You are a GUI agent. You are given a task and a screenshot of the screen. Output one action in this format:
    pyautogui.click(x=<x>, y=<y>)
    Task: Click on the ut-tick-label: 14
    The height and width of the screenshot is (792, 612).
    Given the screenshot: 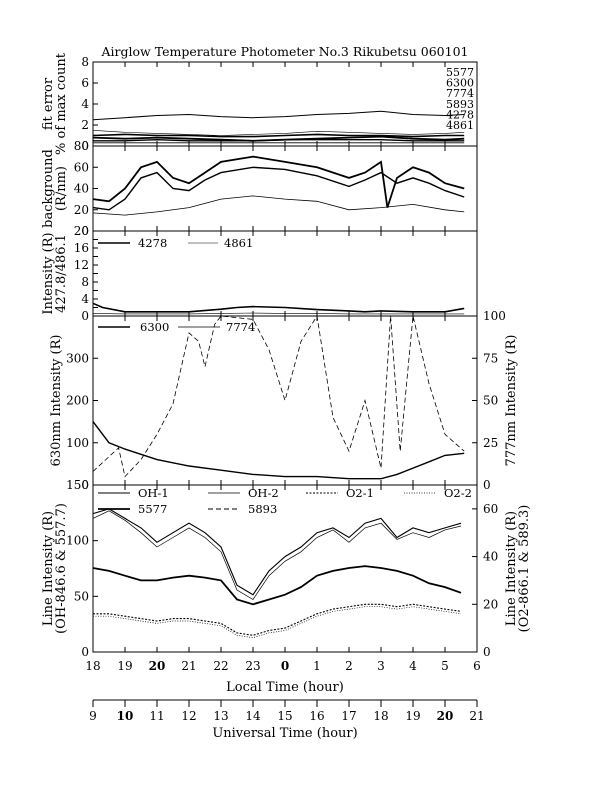 What is the action you would take?
    pyautogui.click(x=253, y=716)
    